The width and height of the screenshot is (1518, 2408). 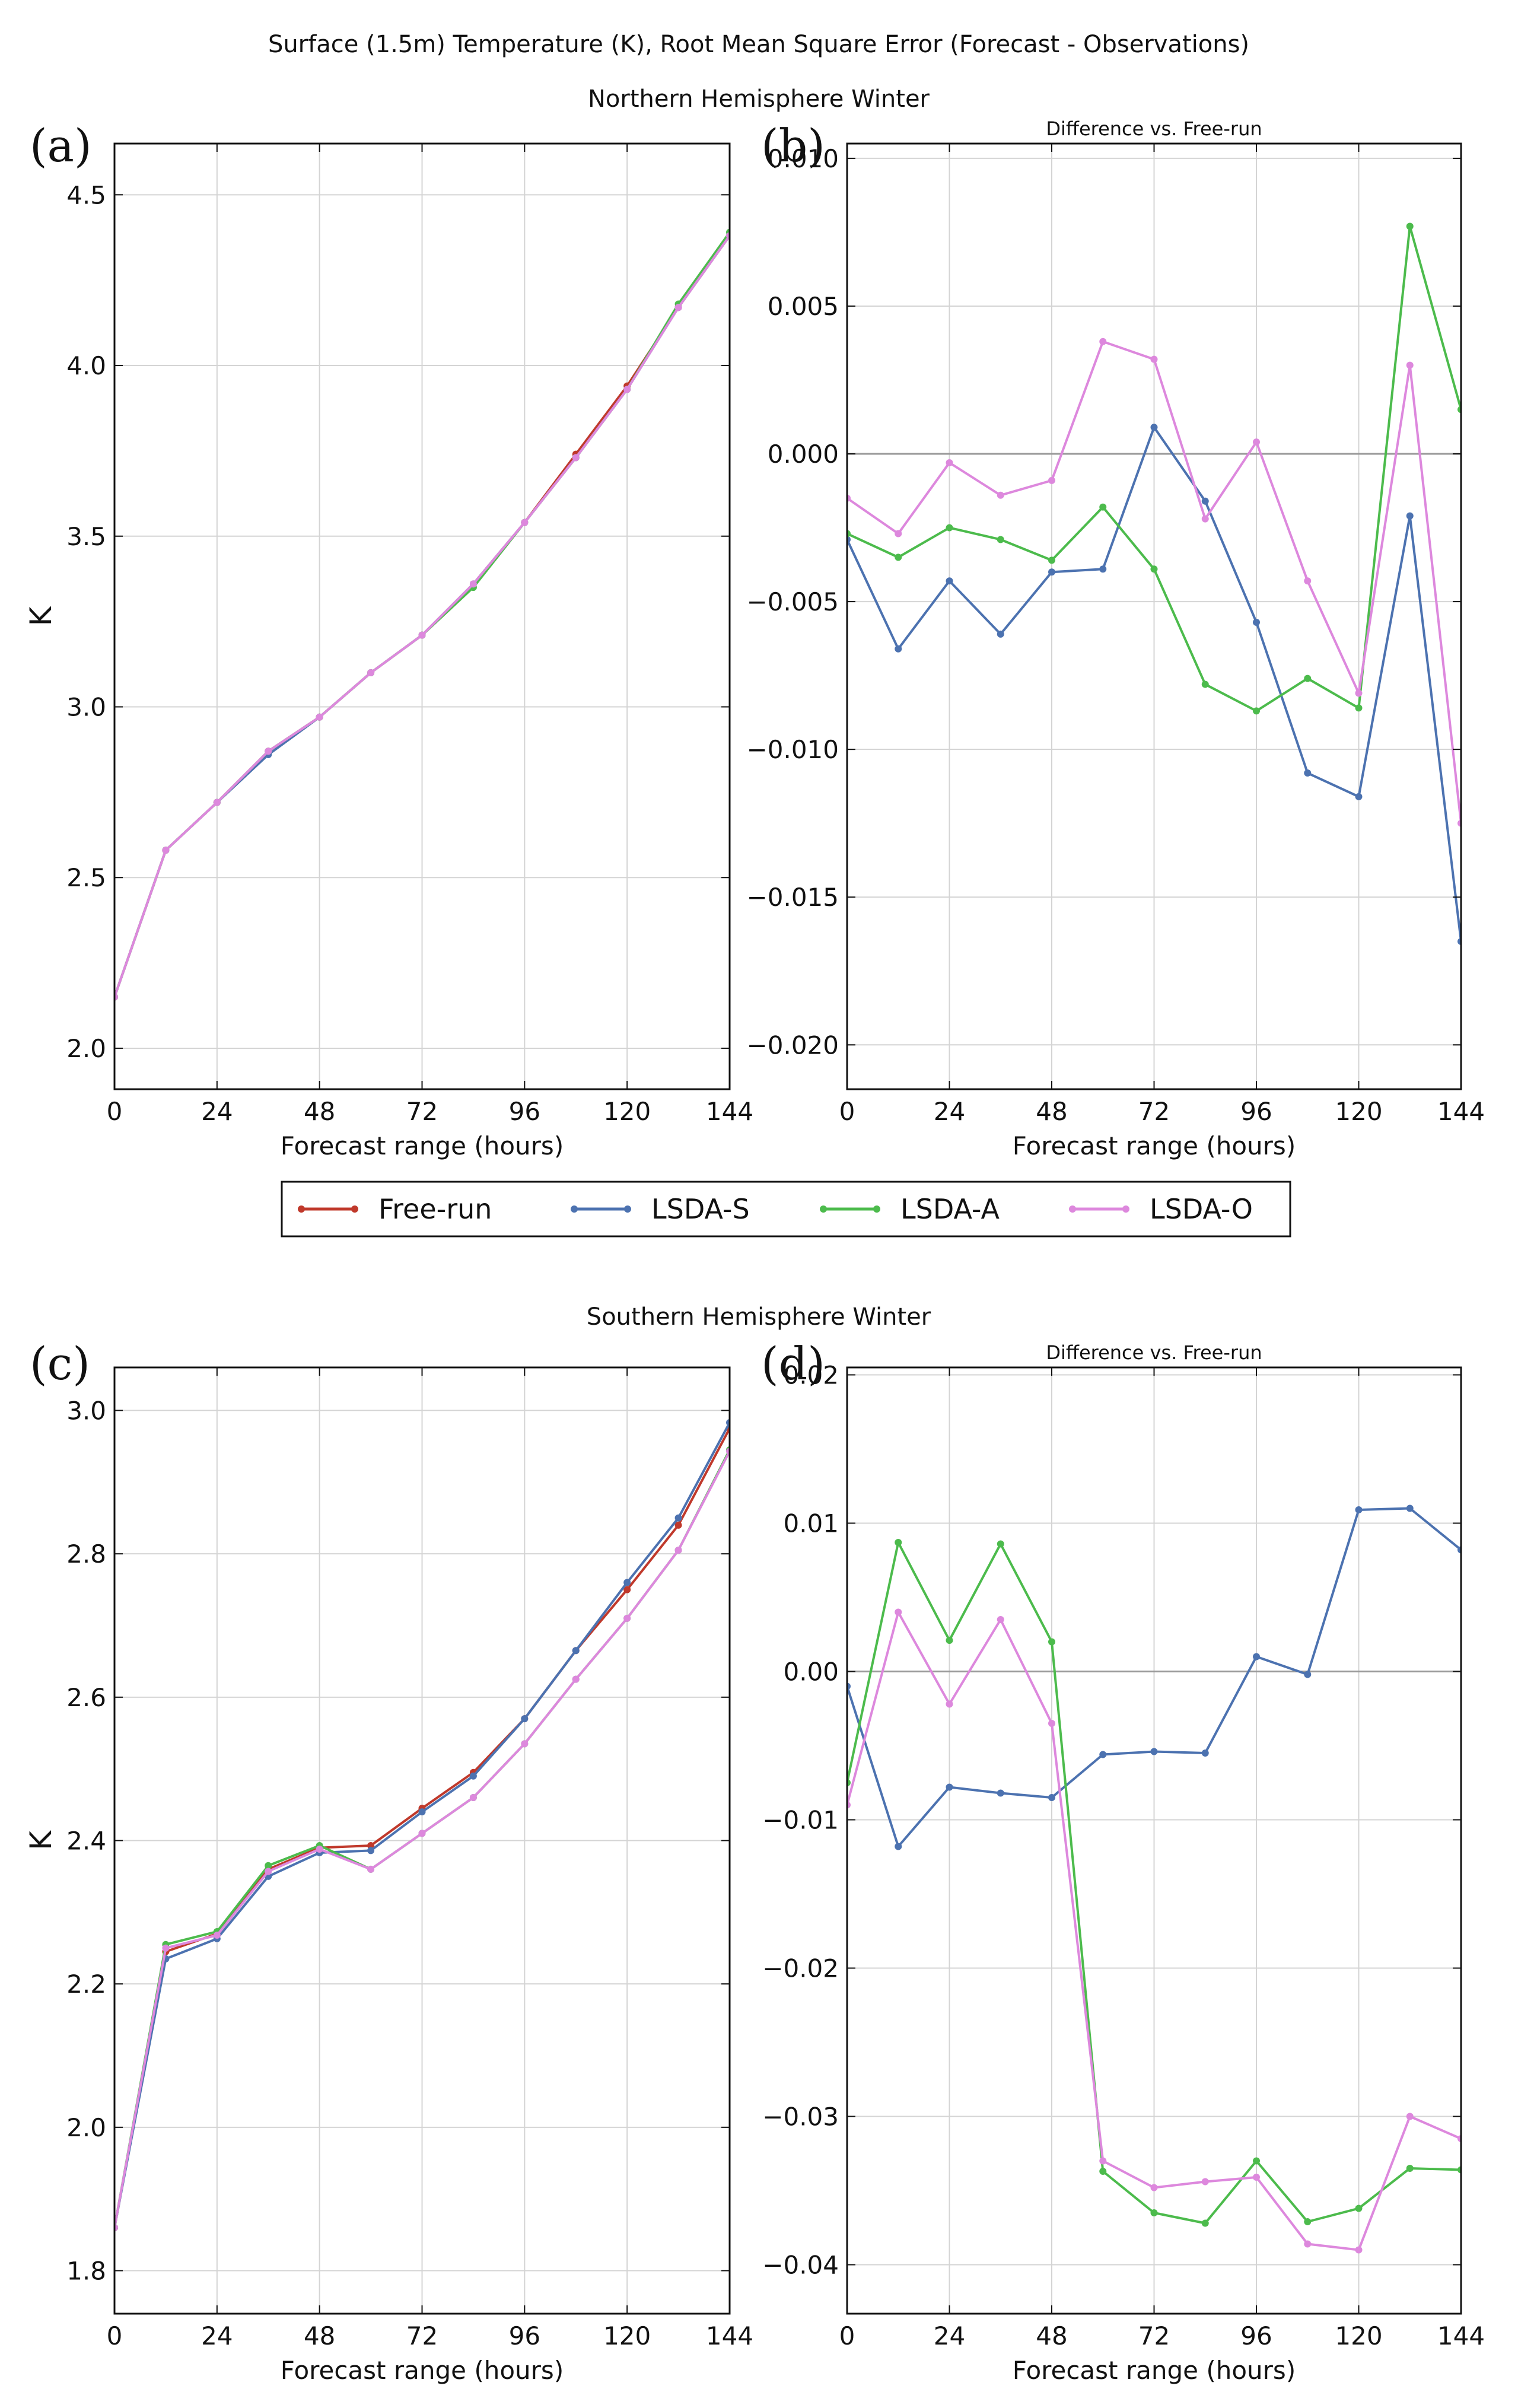 What do you see at coordinates (1154, 128) in the screenshot?
I see `panel-b-title: Difference vs. Free-run` at bounding box center [1154, 128].